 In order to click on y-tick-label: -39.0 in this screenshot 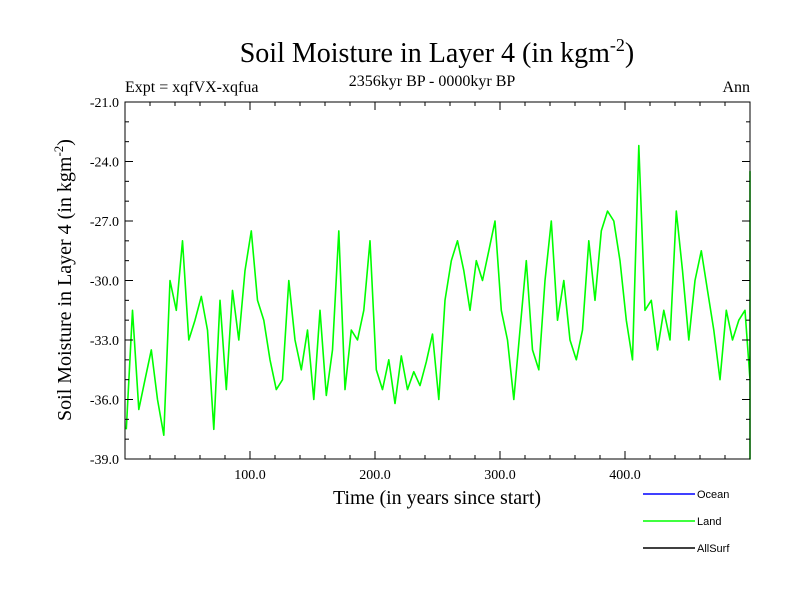, I will do `click(104, 460)`.